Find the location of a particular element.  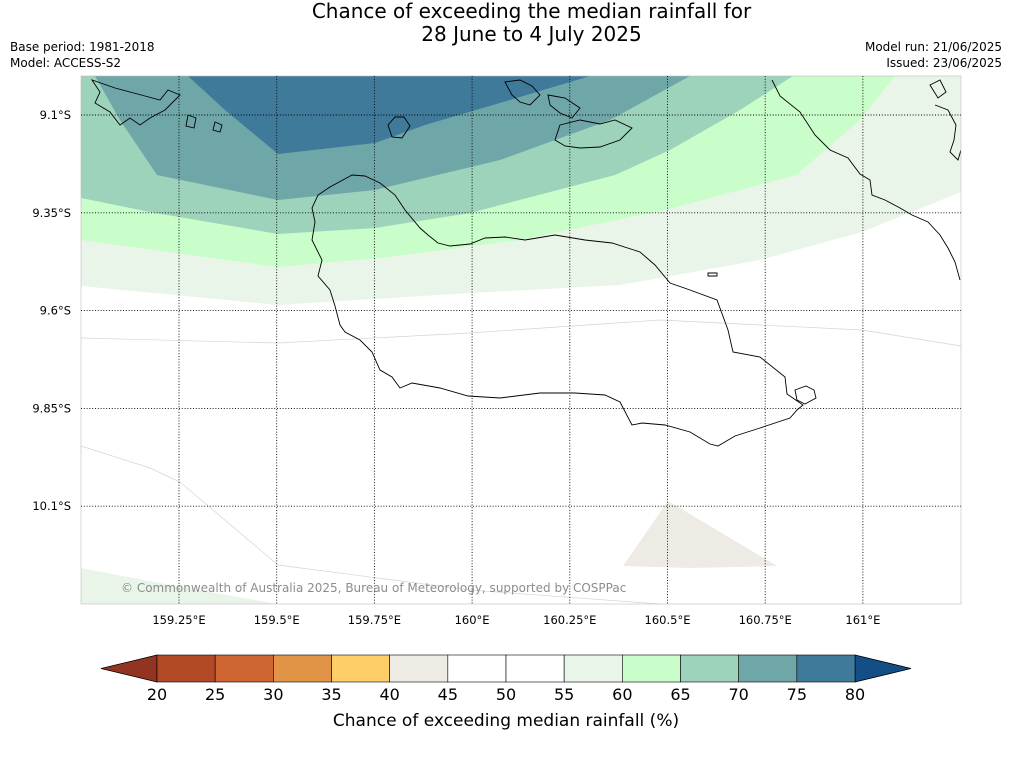

model-run: Model run: 21/06/2025 is located at coordinates (933, 47).